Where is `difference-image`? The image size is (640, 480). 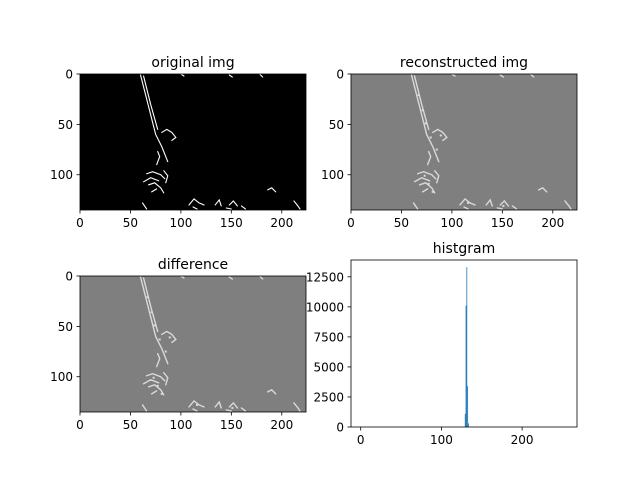
difference-image is located at coordinates (193, 344).